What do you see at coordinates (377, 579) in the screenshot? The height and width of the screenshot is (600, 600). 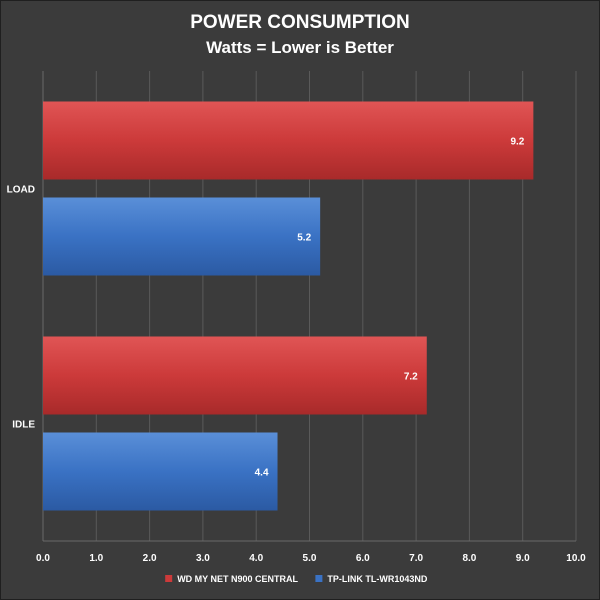 I see `legend-label: TP-LINK TL-WR1043ND` at bounding box center [377, 579].